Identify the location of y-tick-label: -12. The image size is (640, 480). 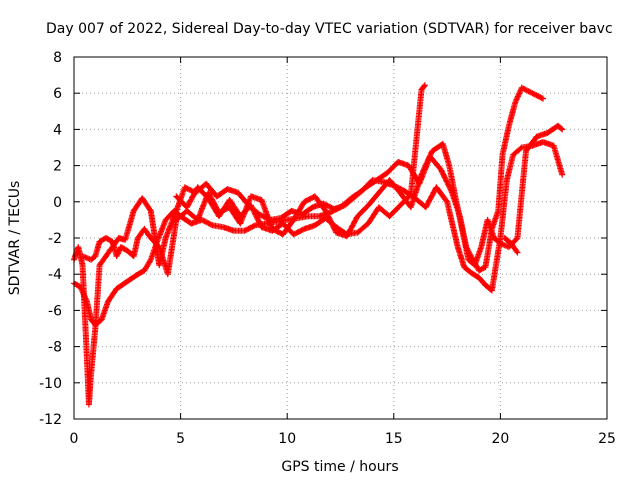
(50, 420).